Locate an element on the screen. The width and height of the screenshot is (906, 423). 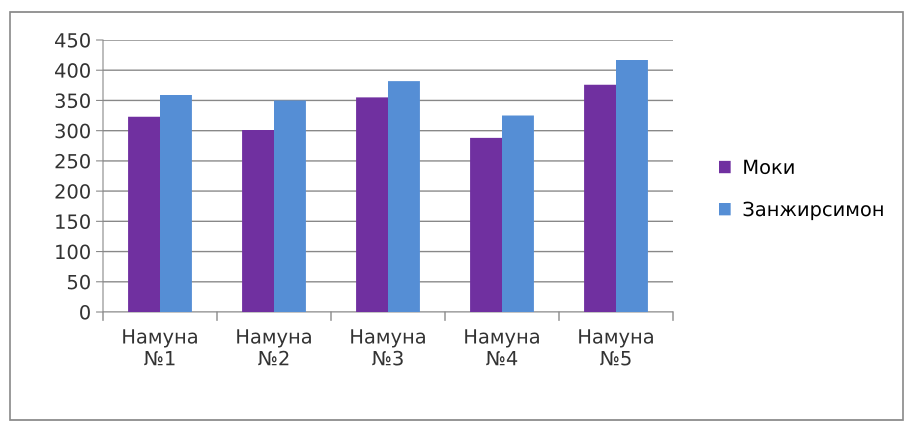
y-tick-label: 450 is located at coordinates (72, 40).